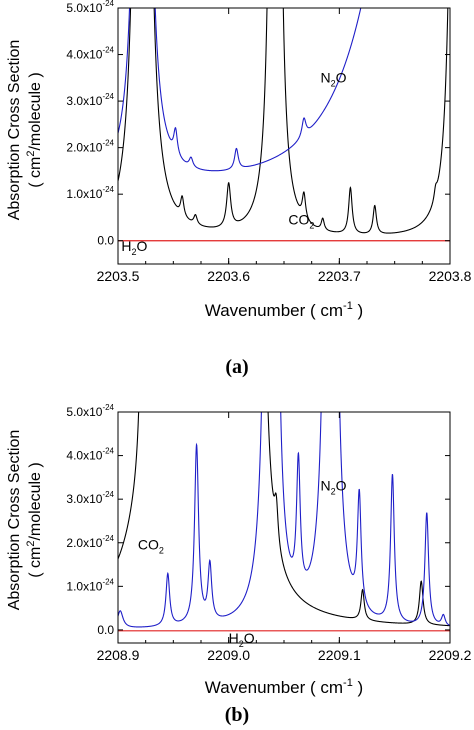 The width and height of the screenshot is (474, 730). Describe the element at coordinates (237, 715) in the screenshot. I see `panel-label-b: (b)` at that location.